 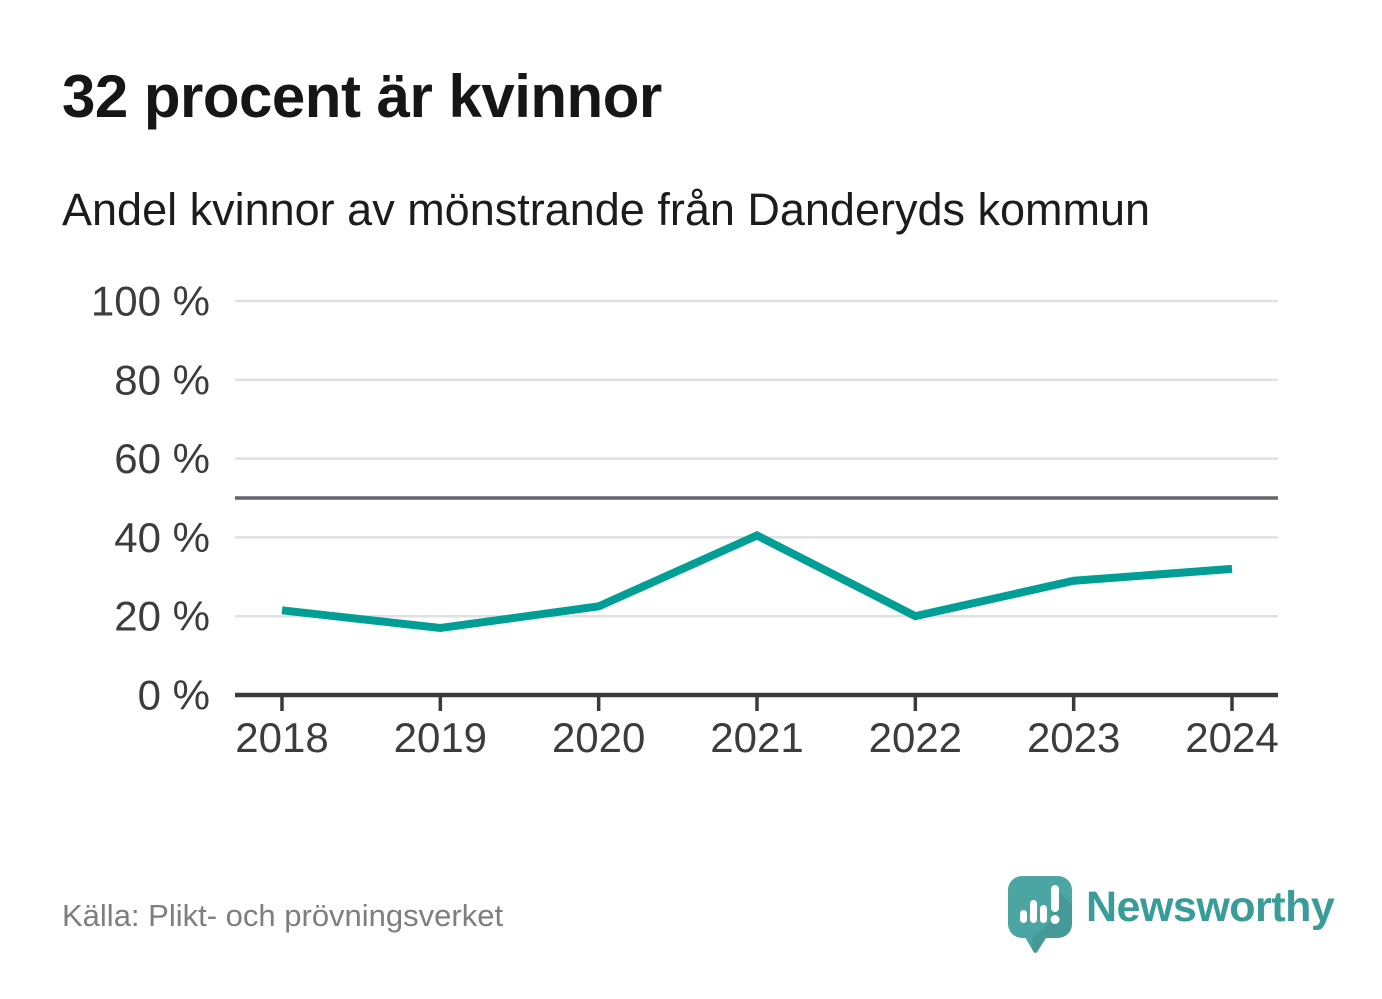 What do you see at coordinates (915, 737) in the screenshot?
I see `x-axis-label: 2022` at bounding box center [915, 737].